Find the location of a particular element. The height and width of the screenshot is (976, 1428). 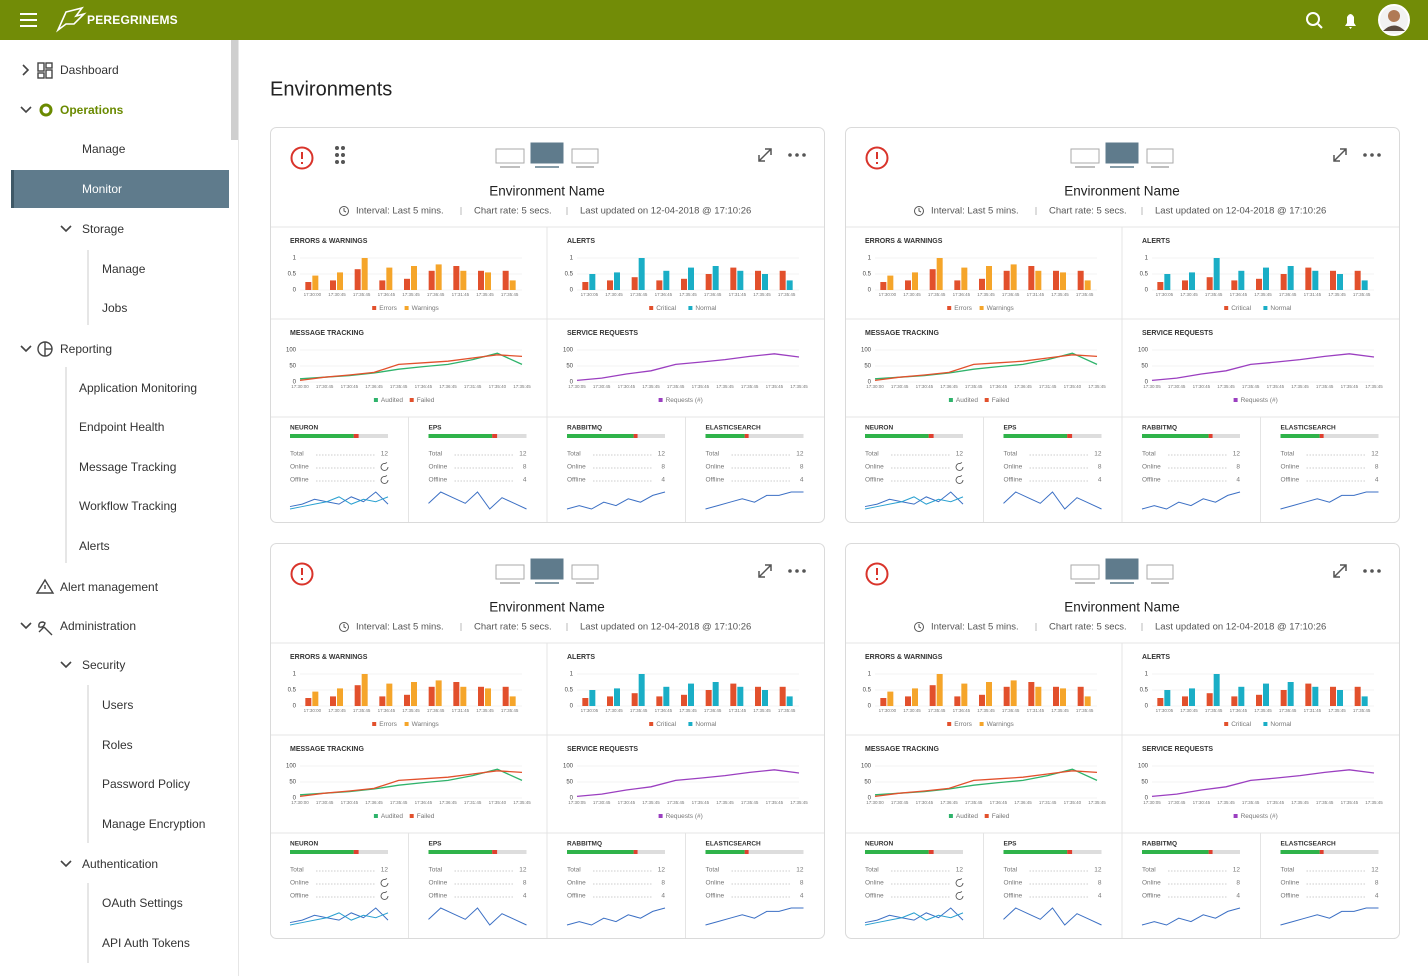

nav-item: Users is located at coordinates (118, 705).